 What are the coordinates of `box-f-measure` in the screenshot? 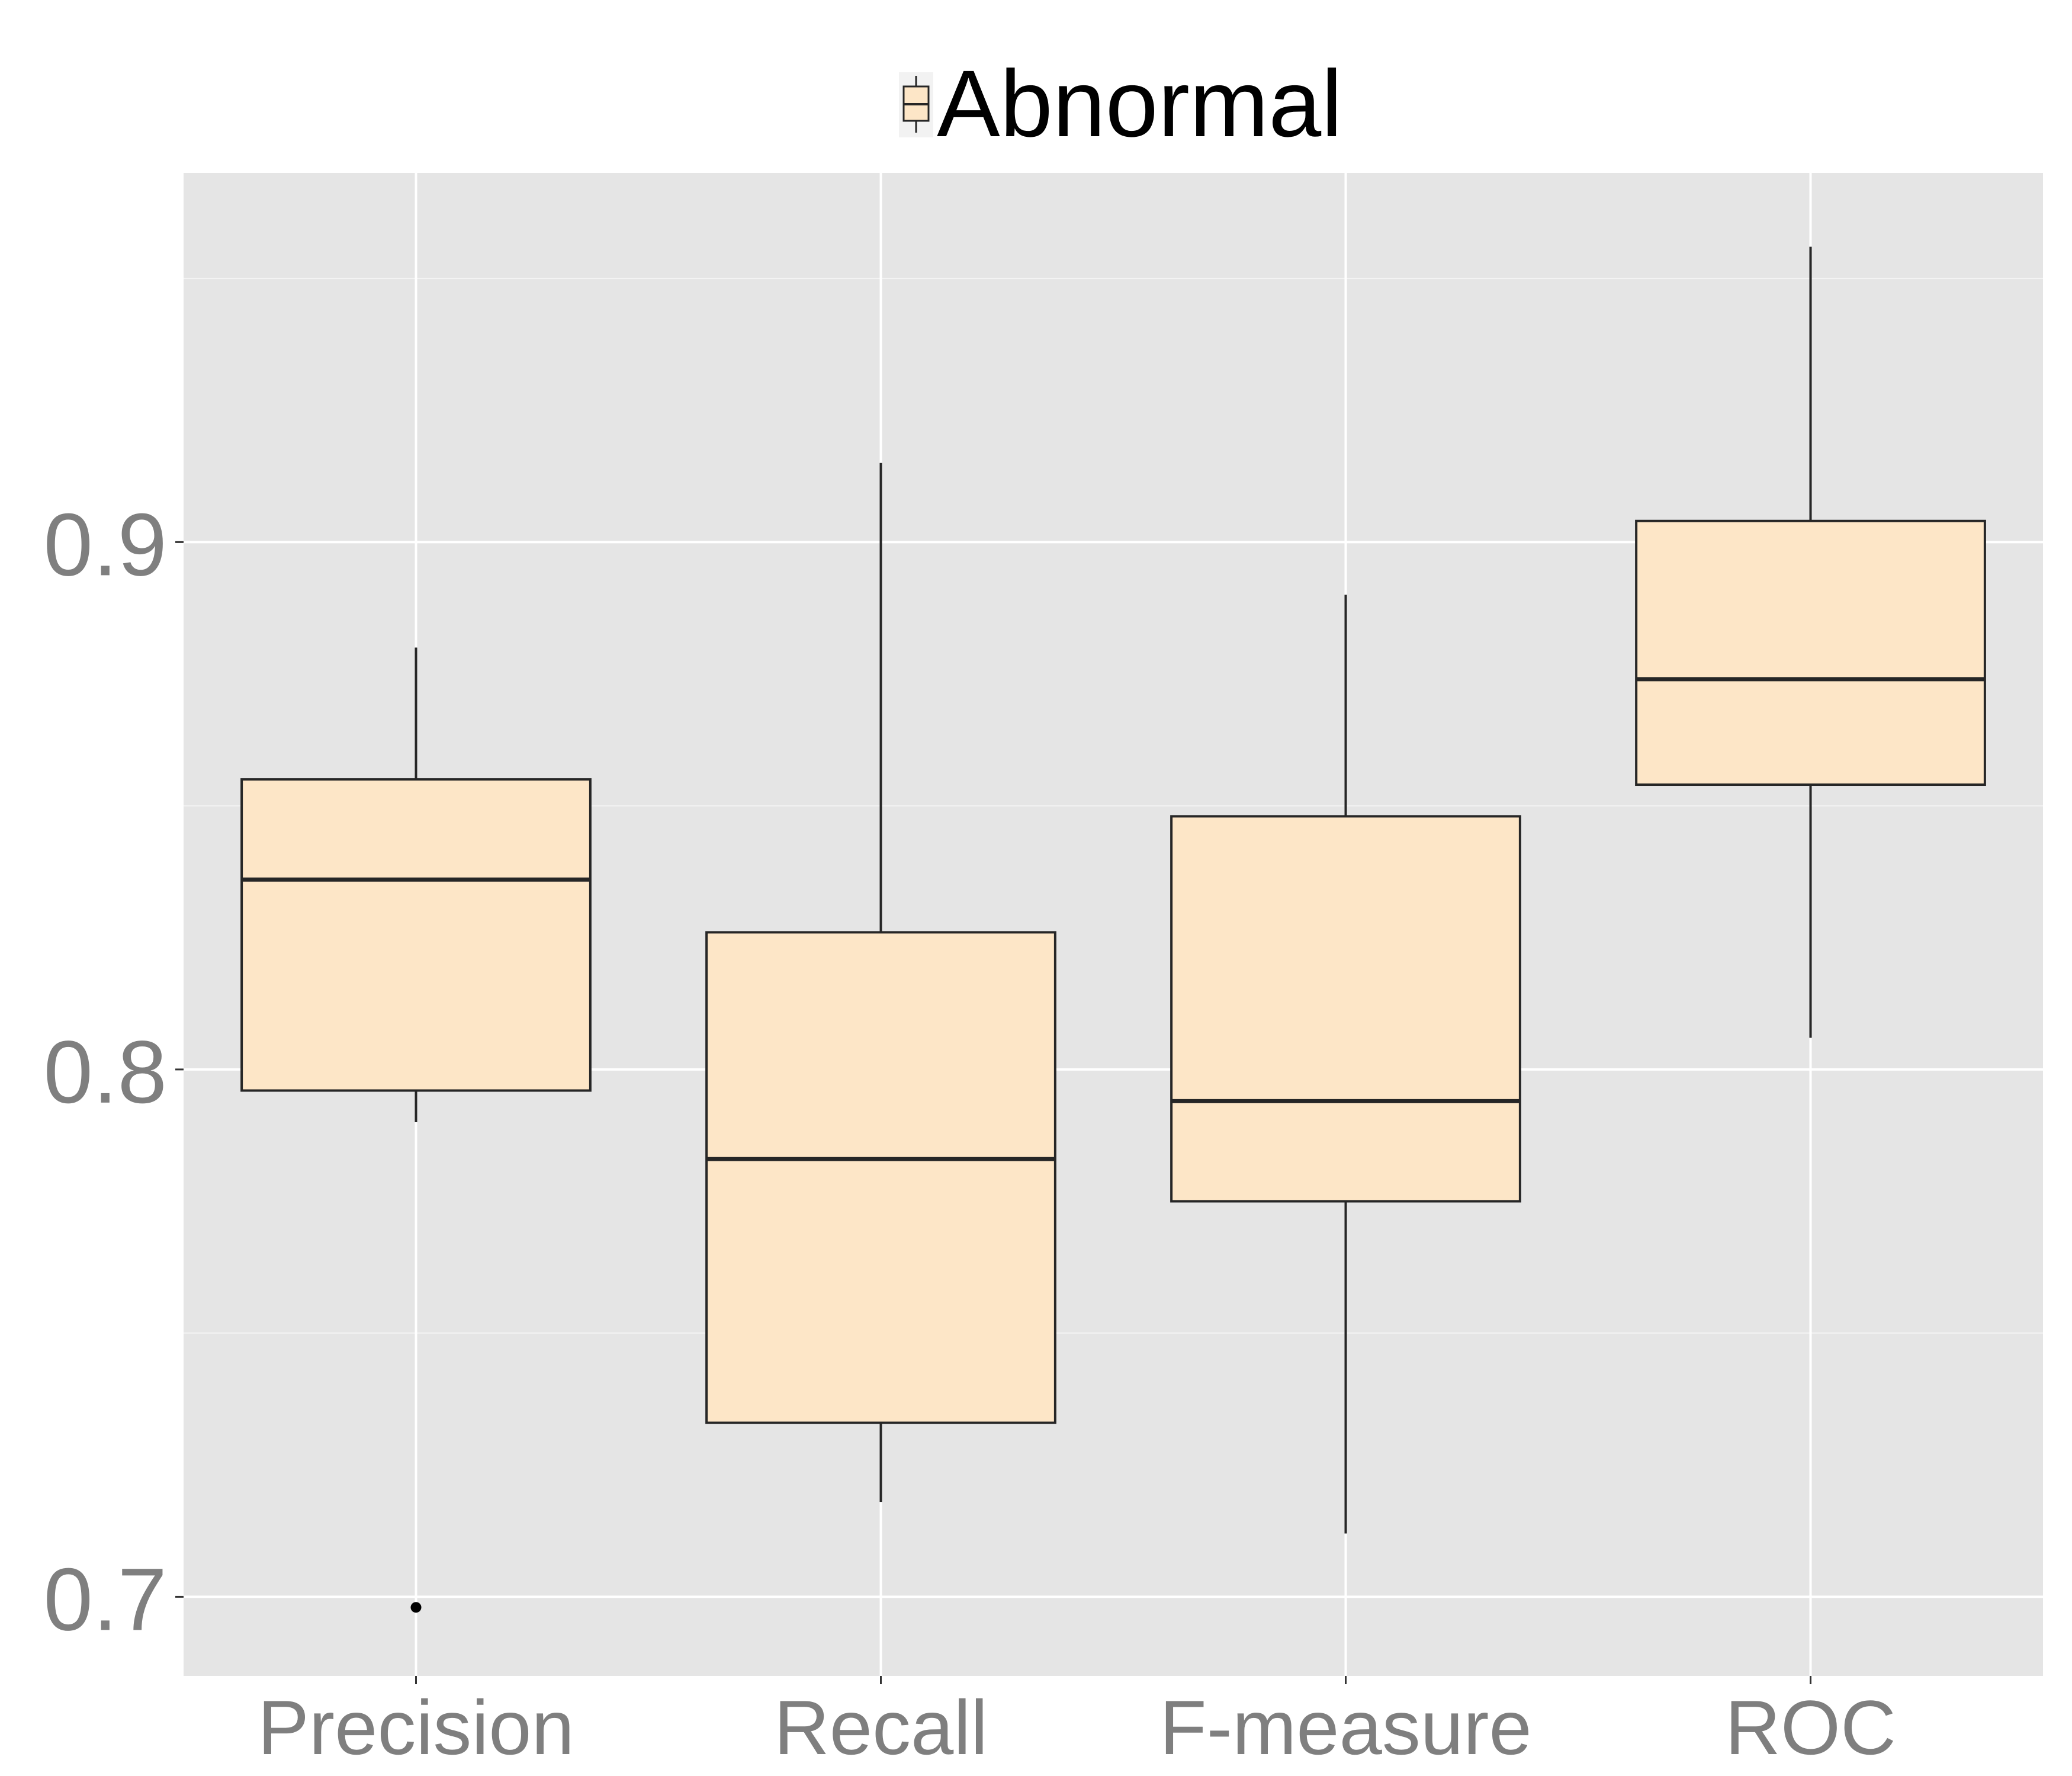 It's located at (1345, 1064).